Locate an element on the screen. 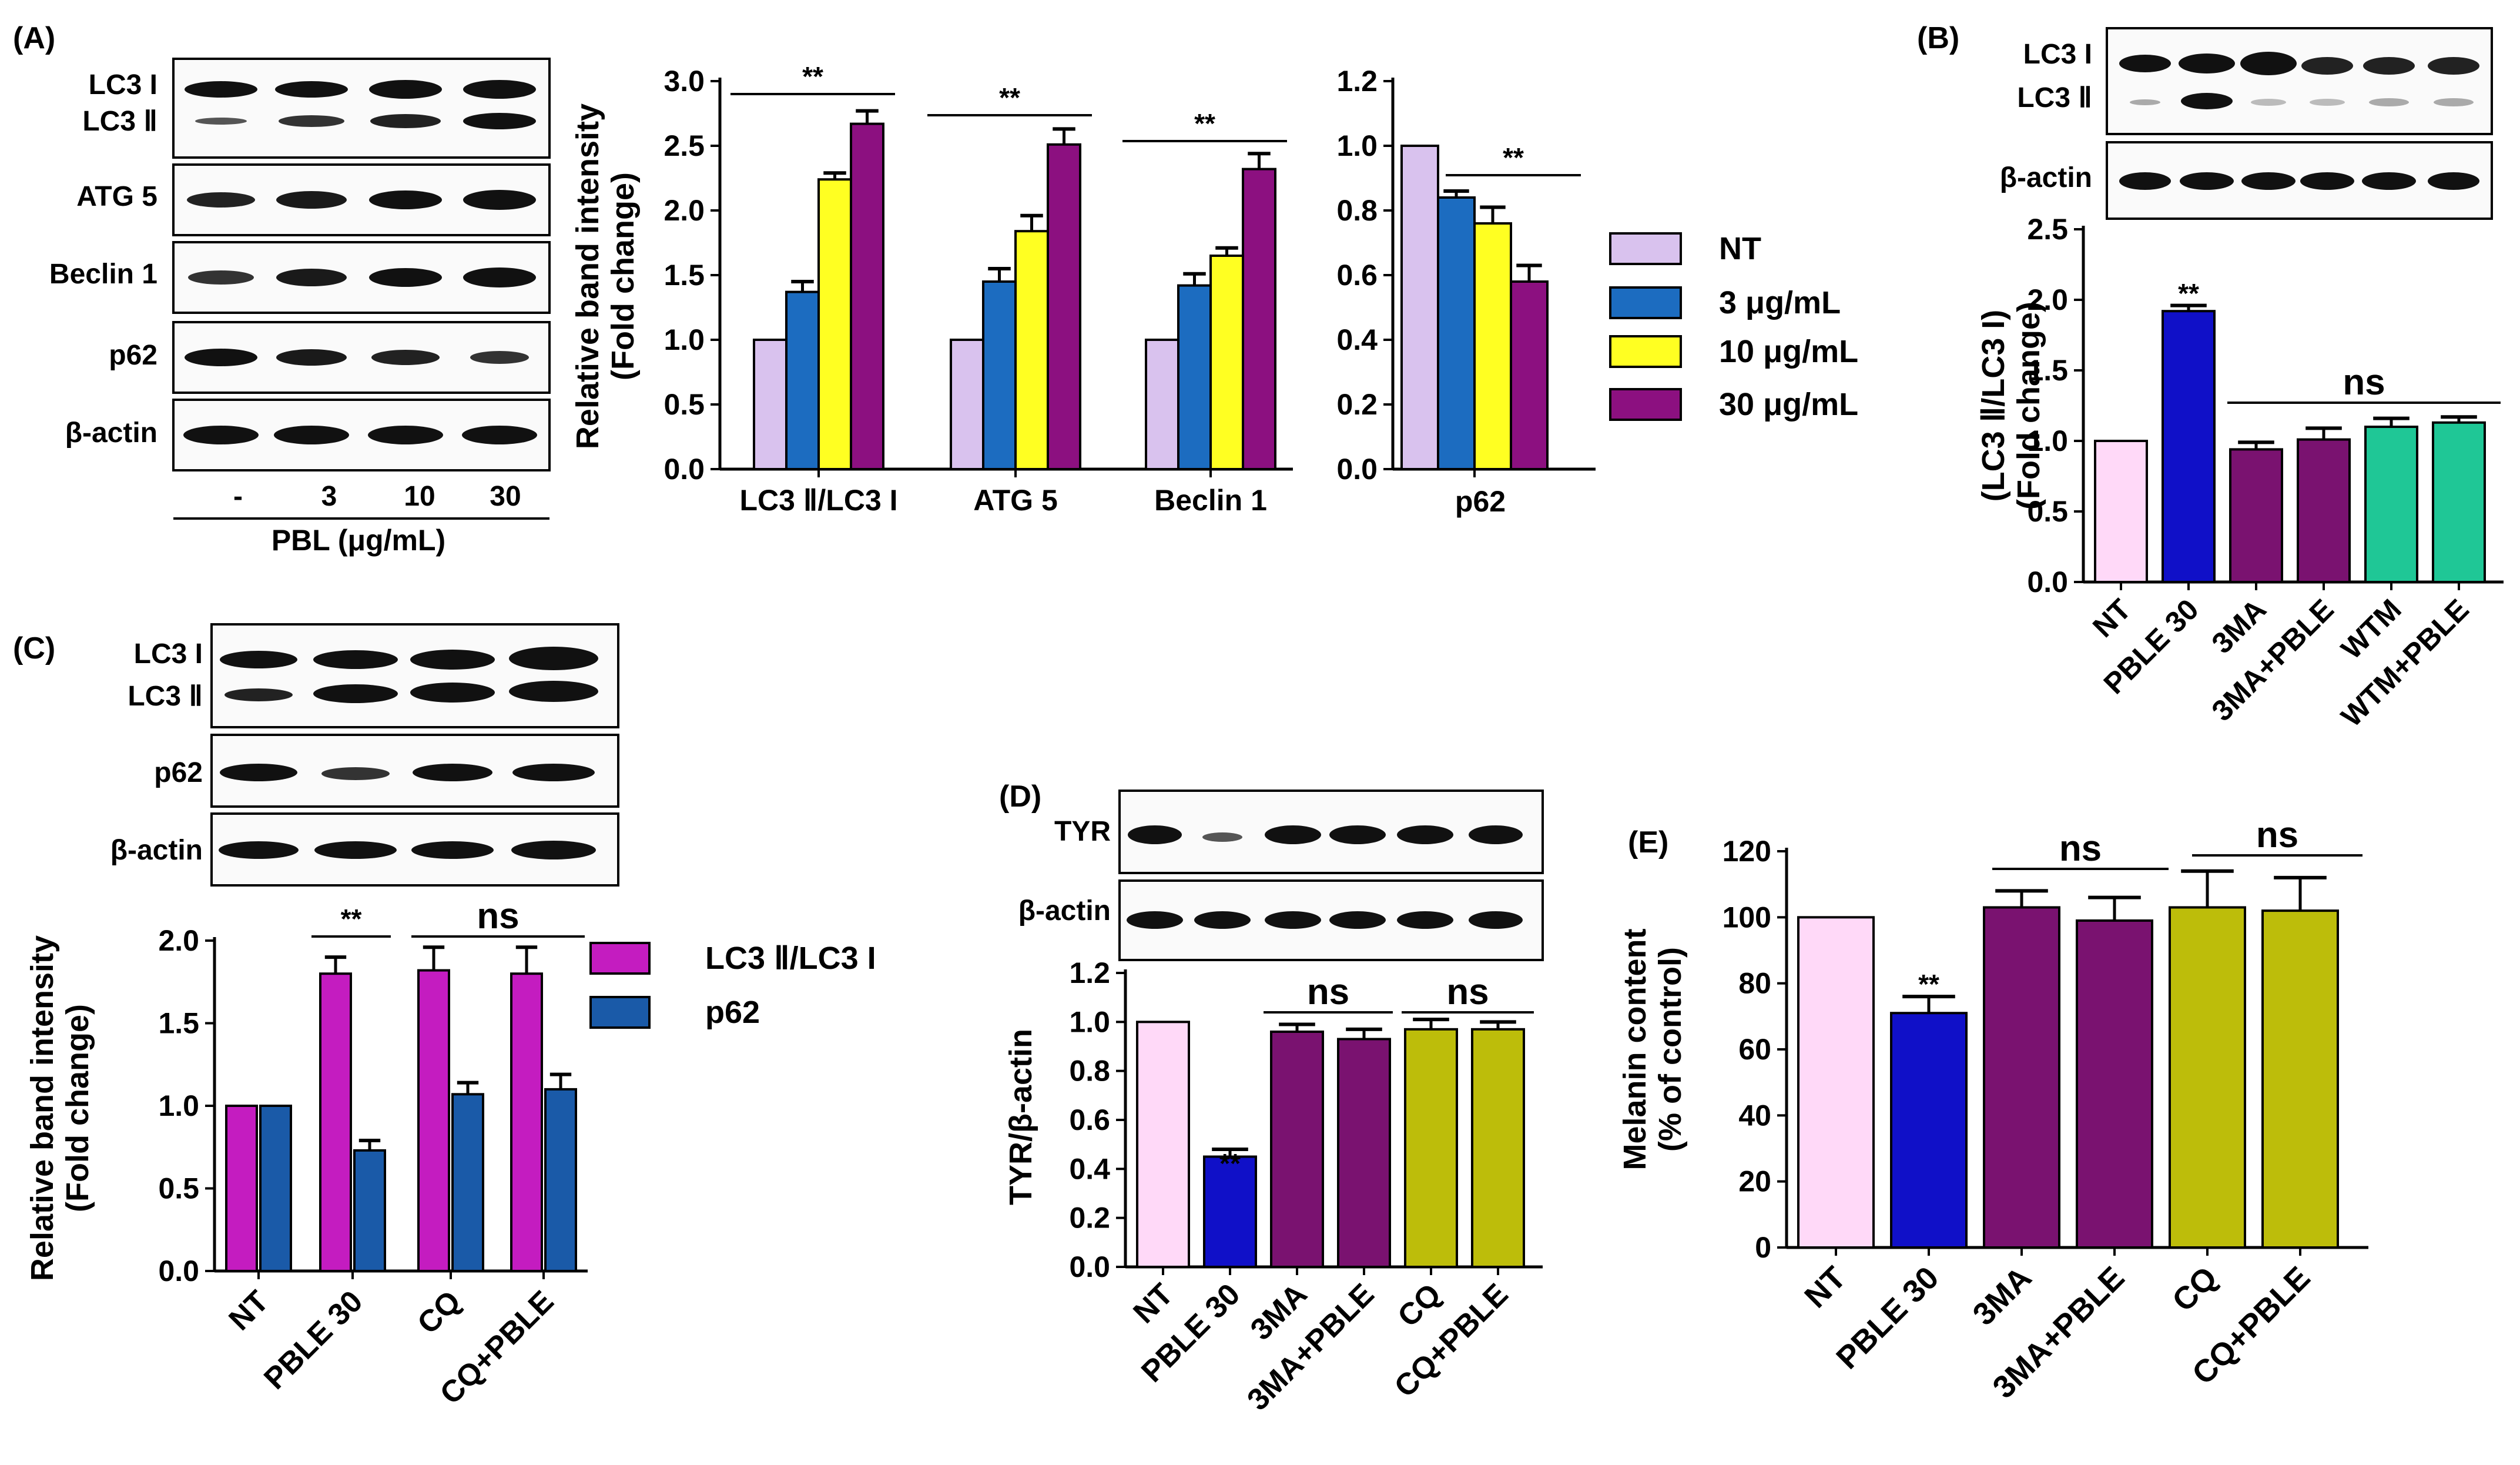 This screenshot has width=2520, height=1465. chart-a2: 0.0 0.2 0.4 0.6 0.8 1.0 1.2 p62 ** is located at coordinates (1466, 291).